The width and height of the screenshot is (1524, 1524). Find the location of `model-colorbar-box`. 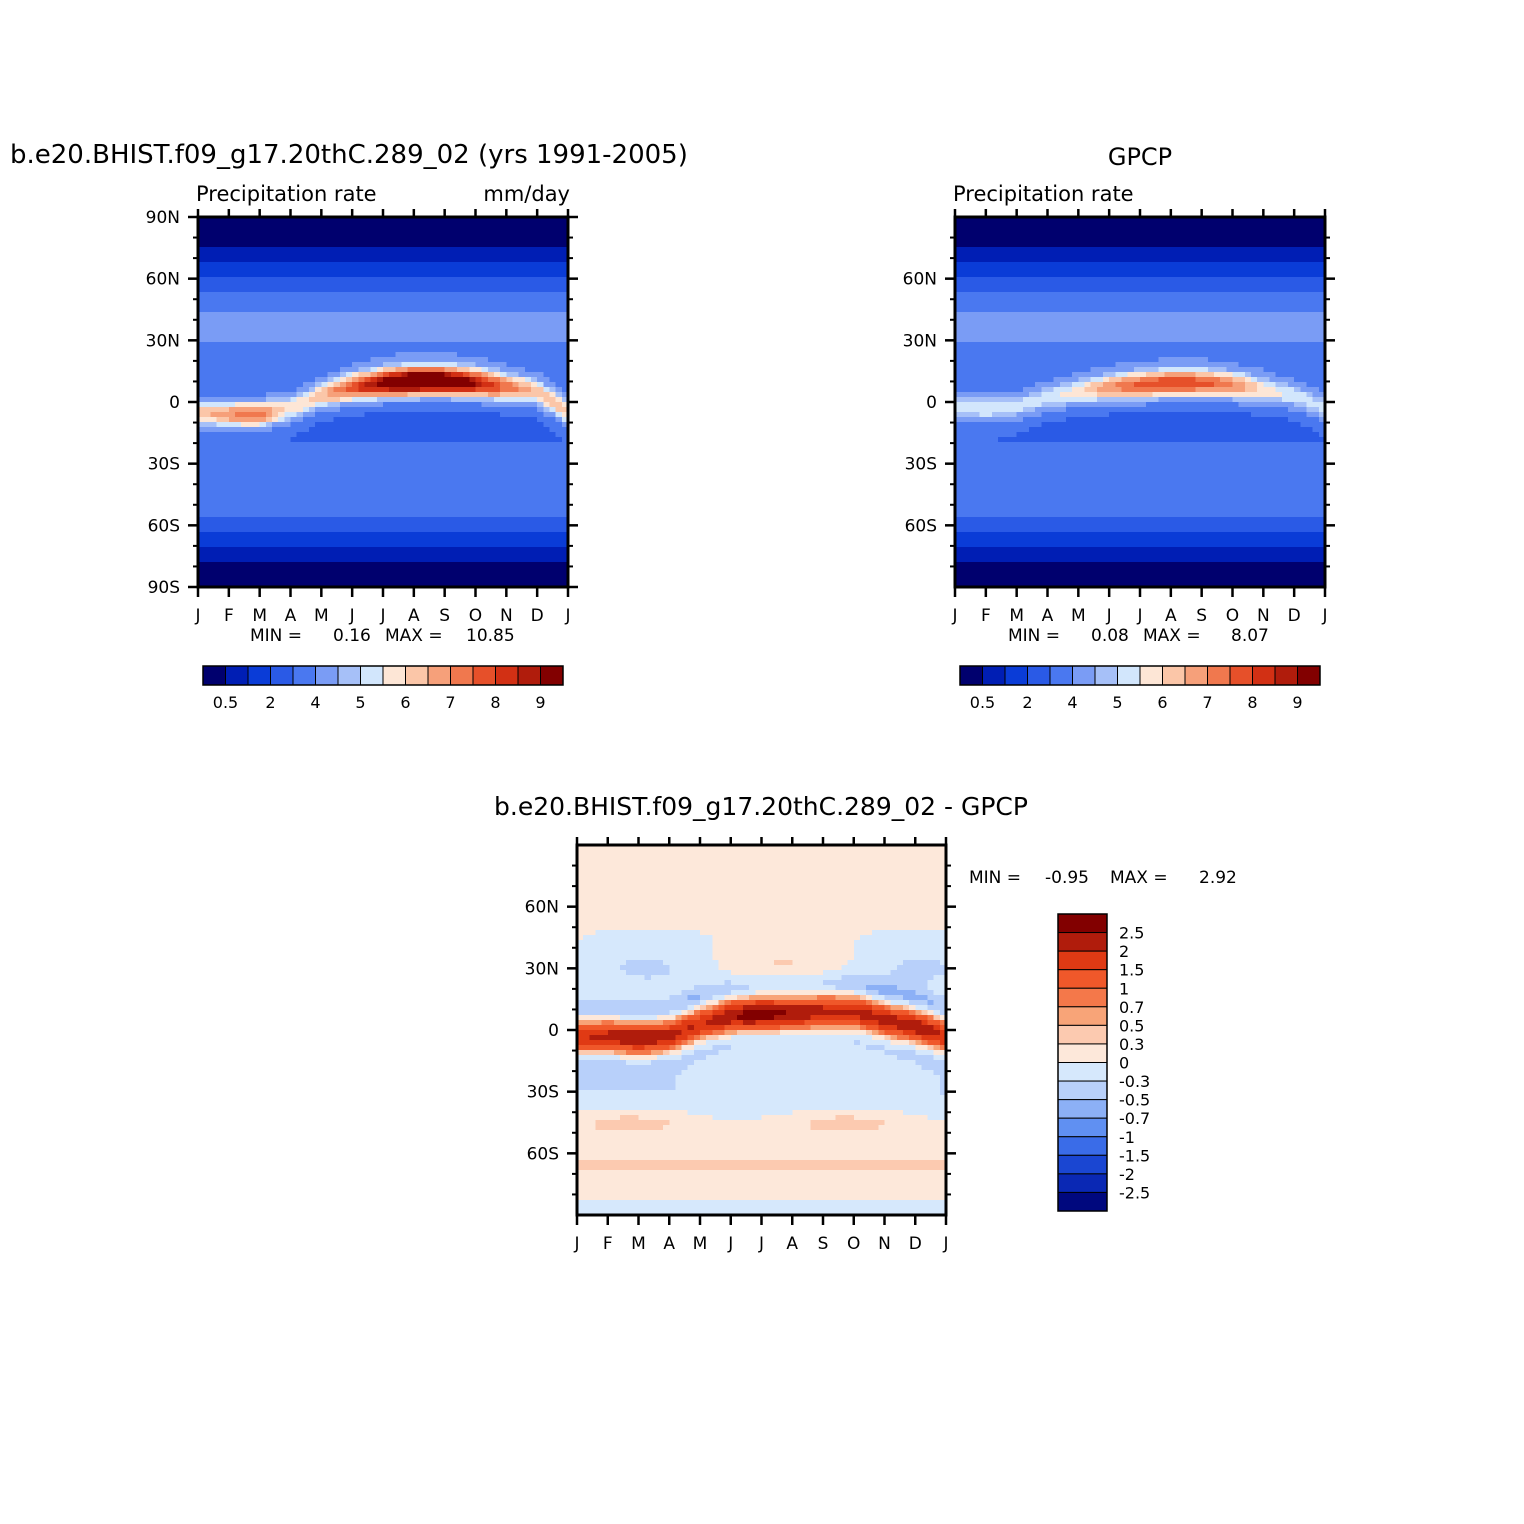

model-colorbar-box is located at coordinates (349, 675).